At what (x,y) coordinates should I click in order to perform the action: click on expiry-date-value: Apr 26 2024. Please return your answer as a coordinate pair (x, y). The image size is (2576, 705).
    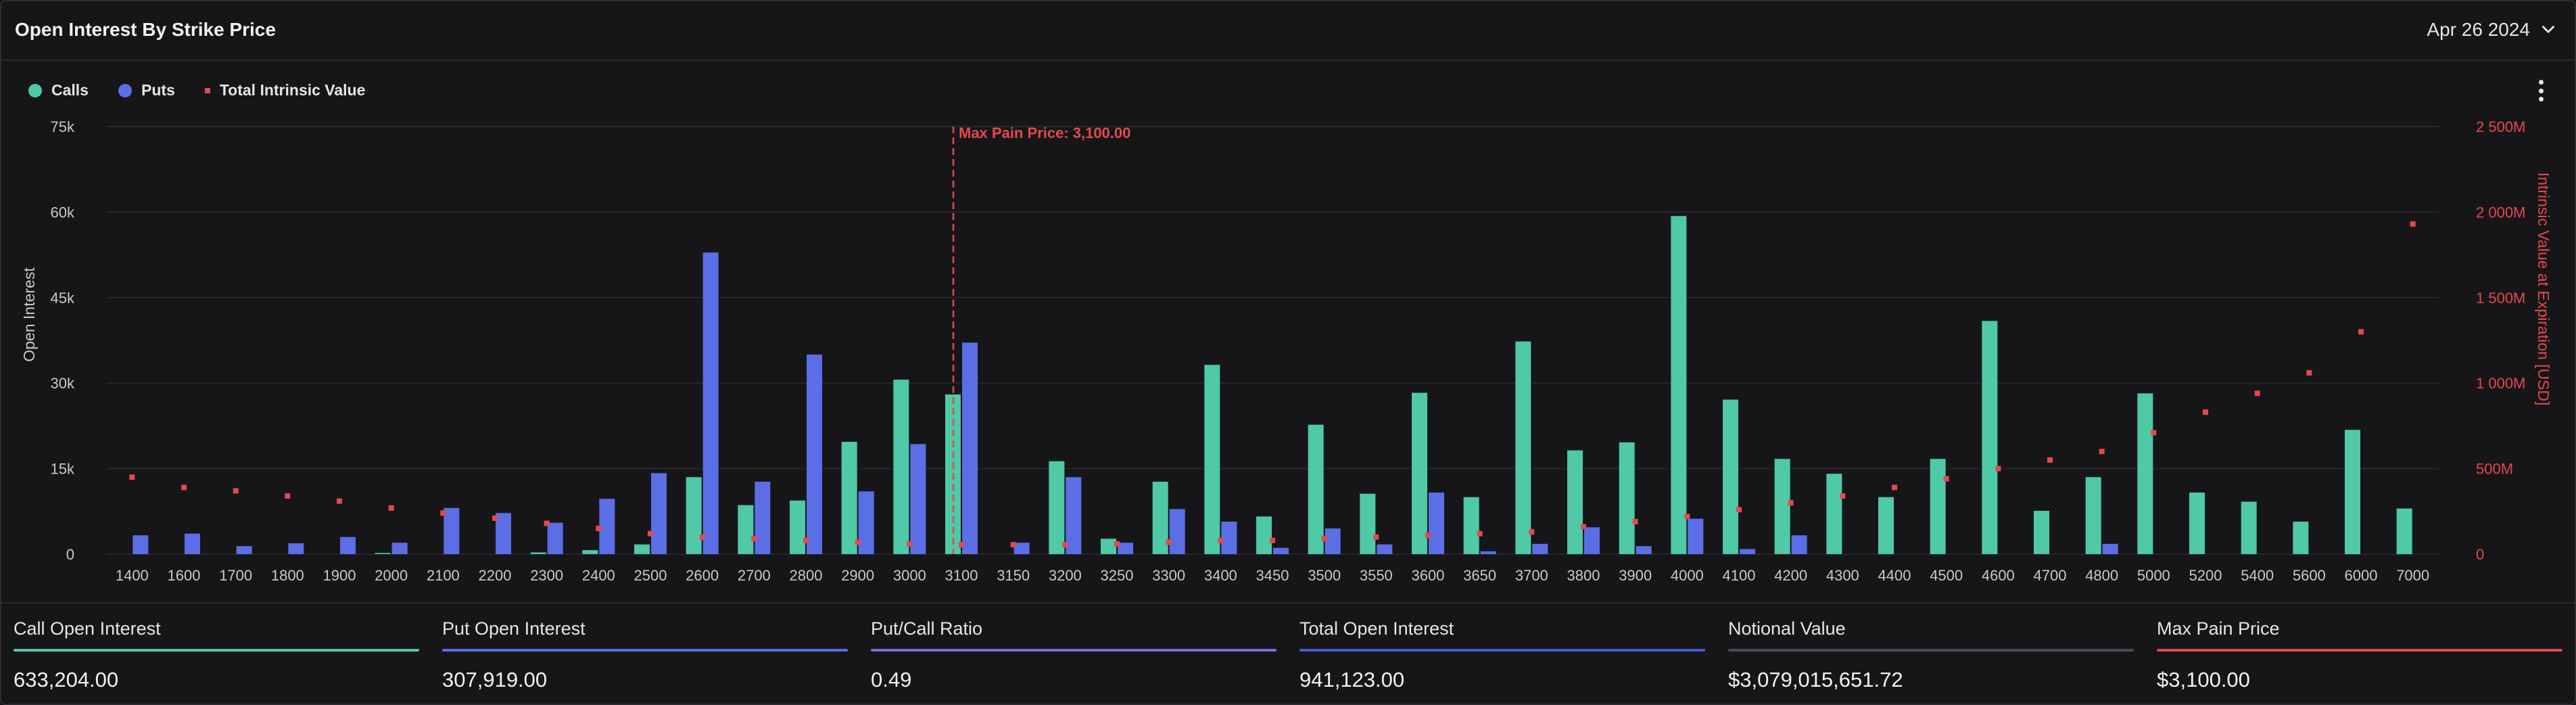
    Looking at the image, I should click on (2478, 29).